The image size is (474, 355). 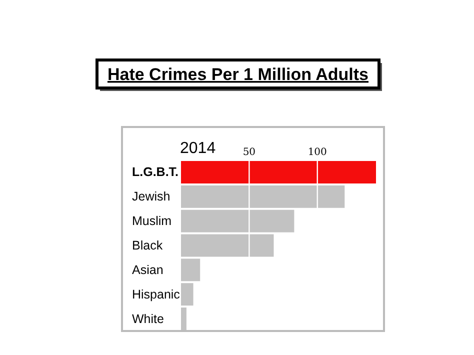 I want to click on y-tick-label: L.G.B.T., so click(x=155, y=172).